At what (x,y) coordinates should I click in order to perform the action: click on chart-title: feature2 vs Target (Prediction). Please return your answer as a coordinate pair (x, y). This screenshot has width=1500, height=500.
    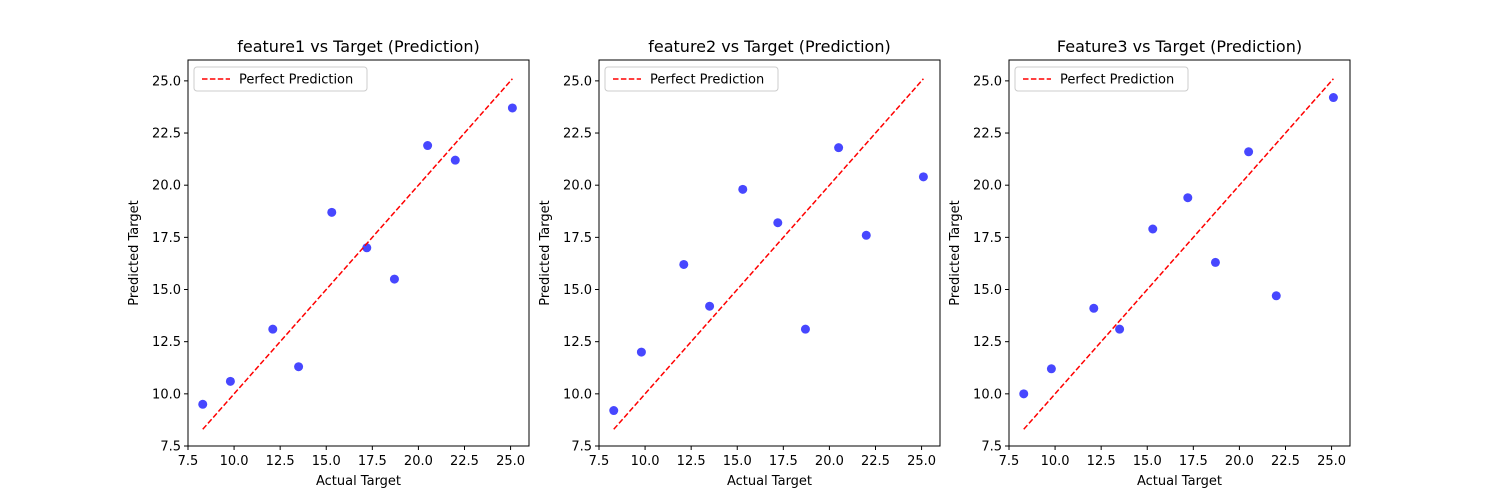
    Looking at the image, I should click on (769, 46).